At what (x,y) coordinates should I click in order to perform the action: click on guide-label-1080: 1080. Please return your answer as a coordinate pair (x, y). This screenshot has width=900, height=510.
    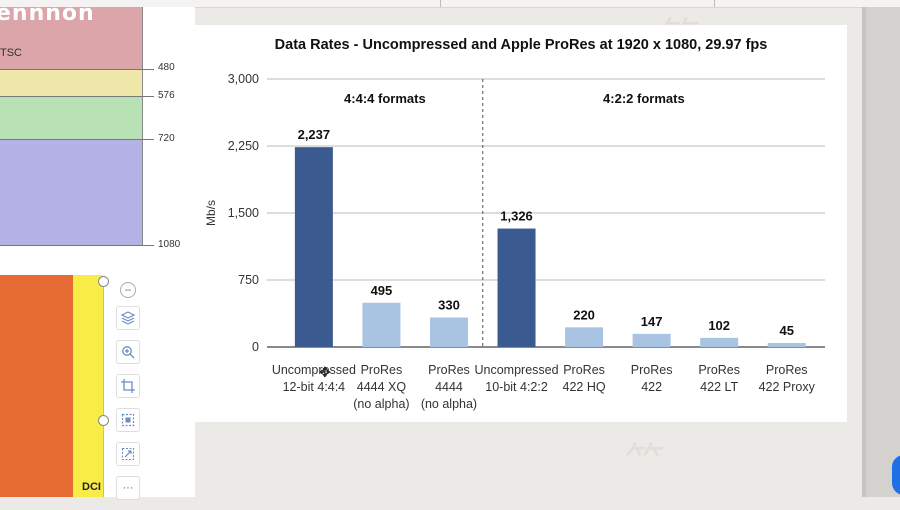
    Looking at the image, I should click on (169, 244).